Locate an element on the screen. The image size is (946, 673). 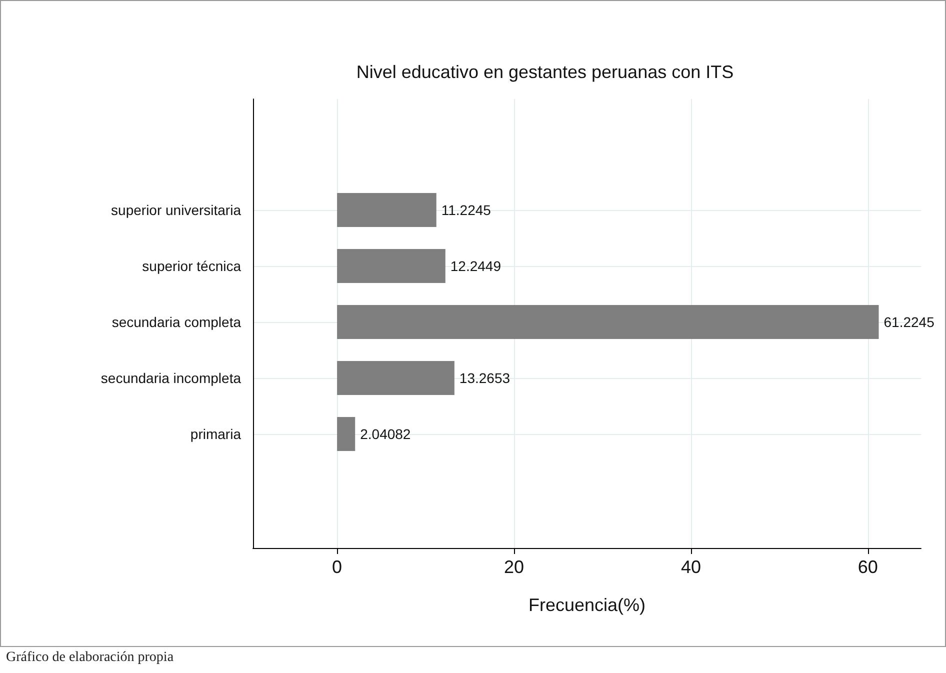
x-axis-title: Frecuencia(%) is located at coordinates (587, 605).